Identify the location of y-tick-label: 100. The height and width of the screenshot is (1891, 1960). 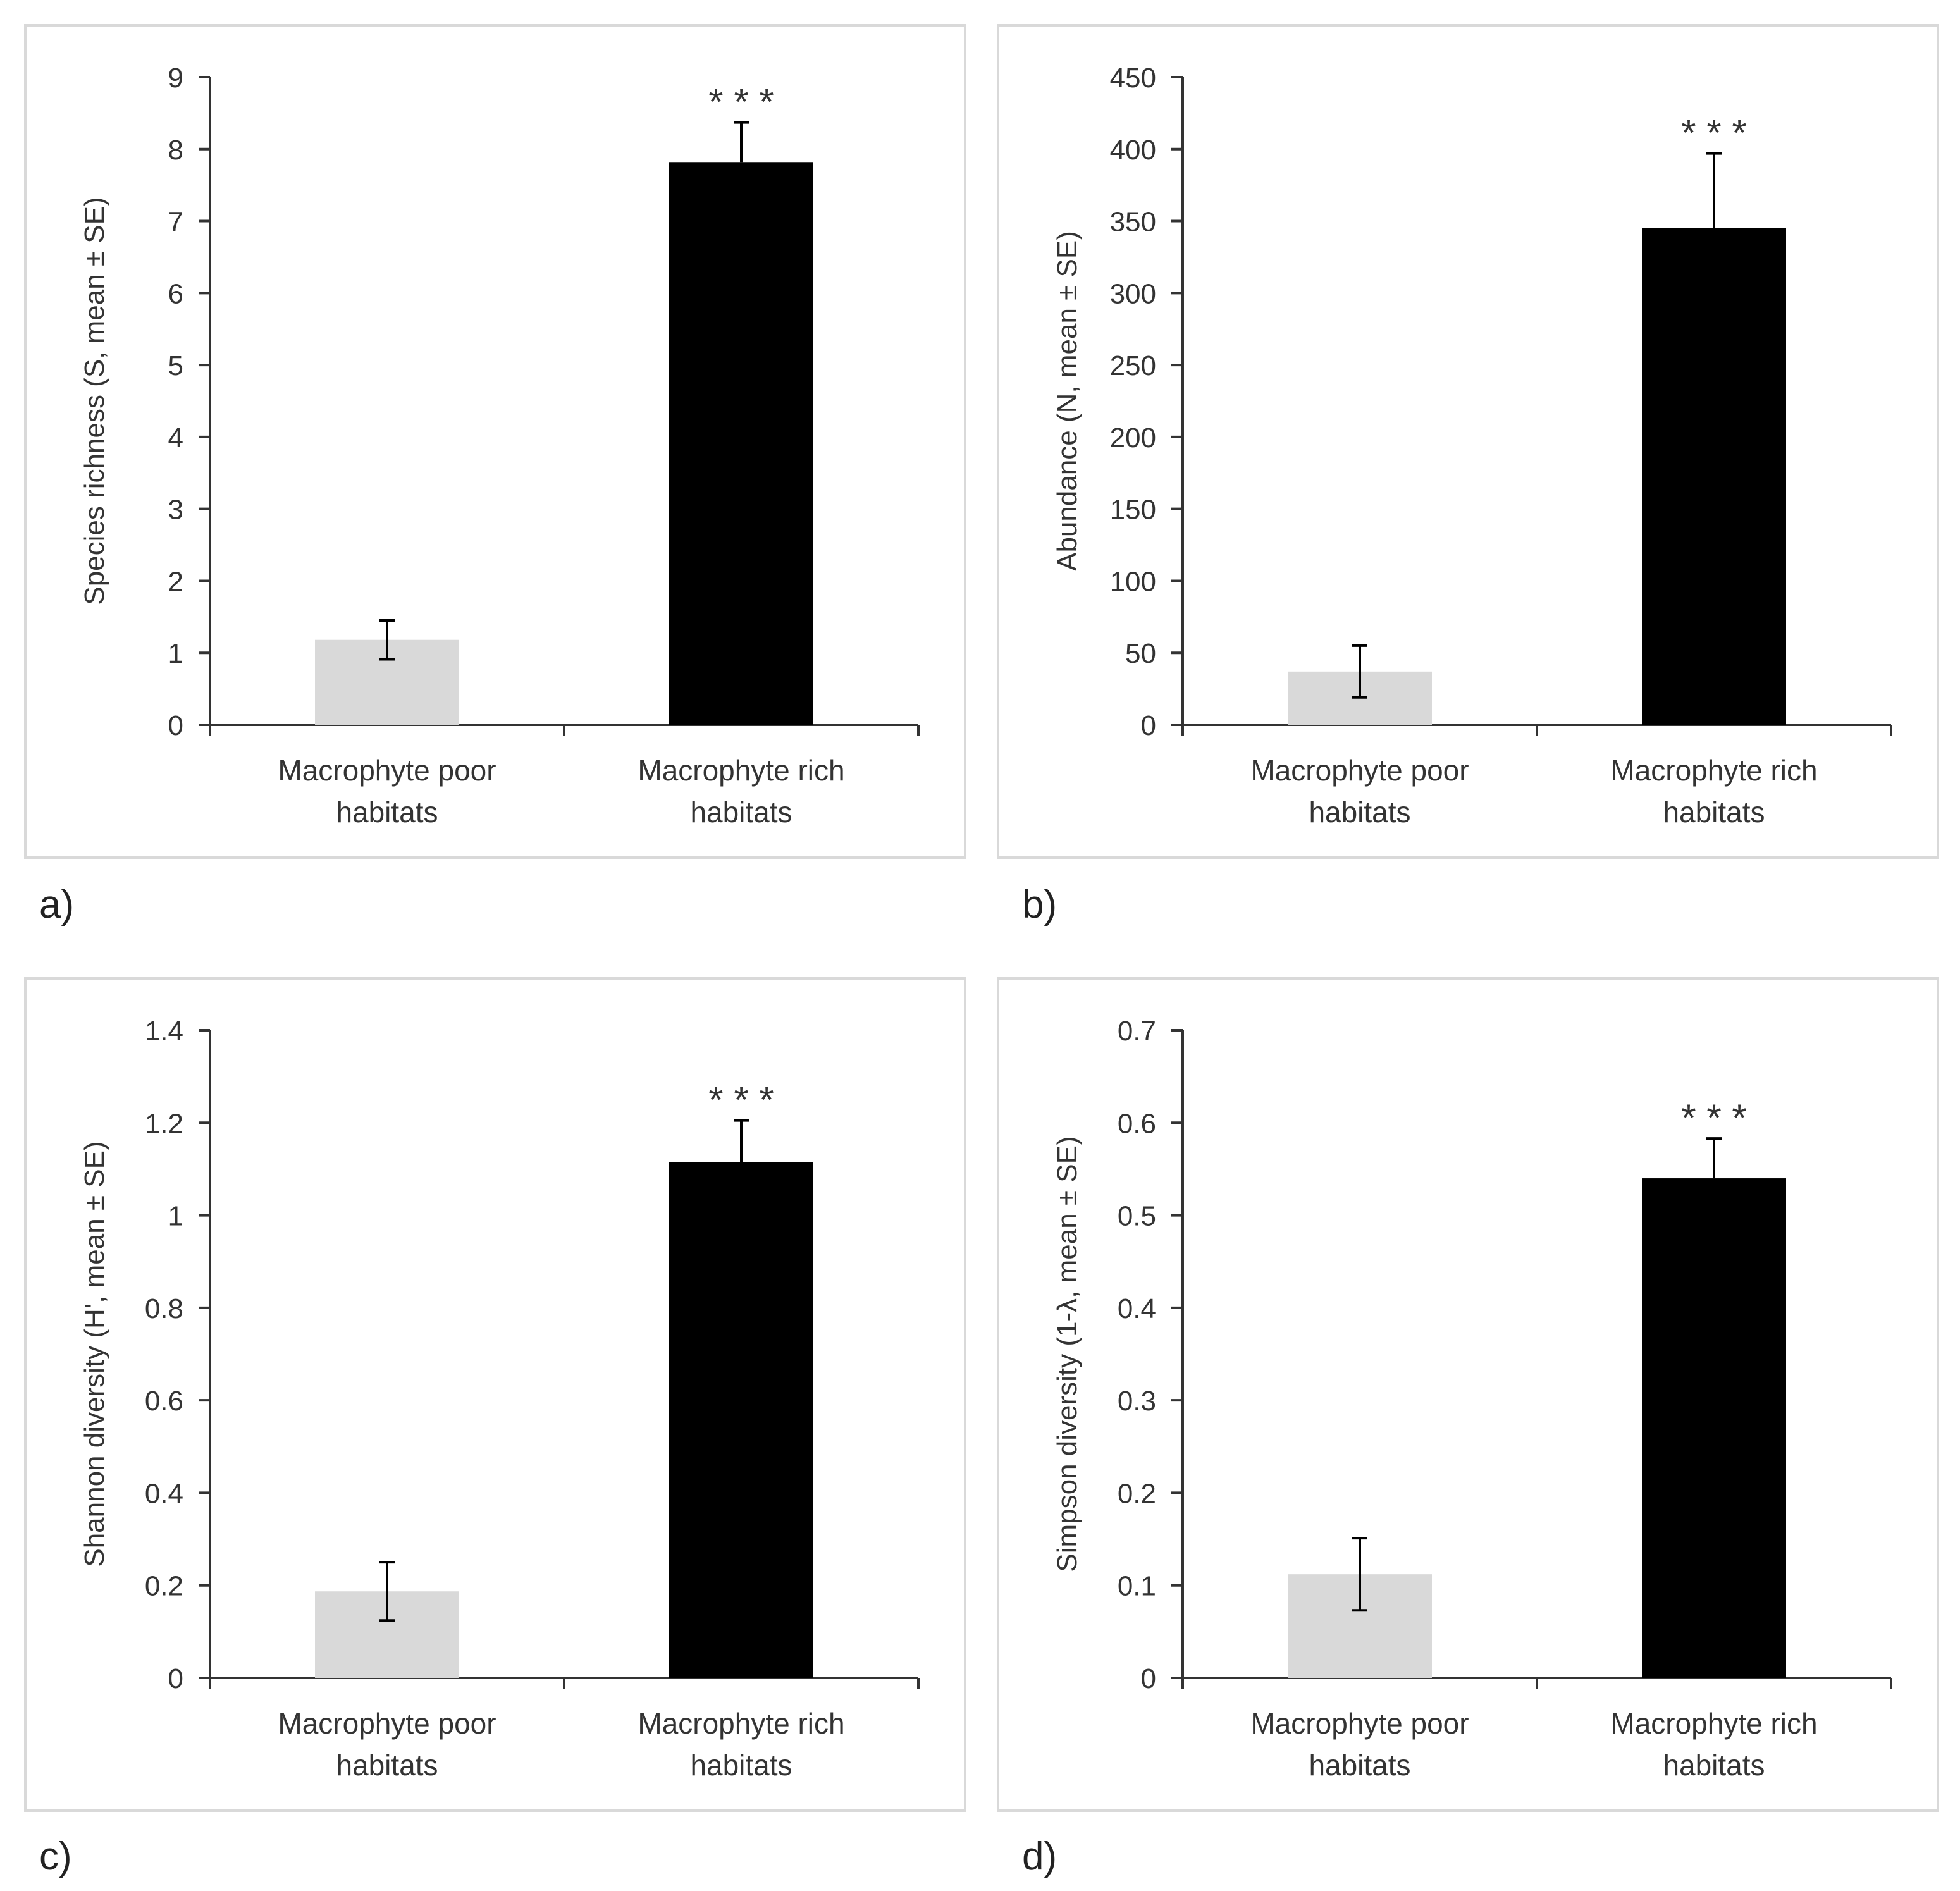
(1133, 581).